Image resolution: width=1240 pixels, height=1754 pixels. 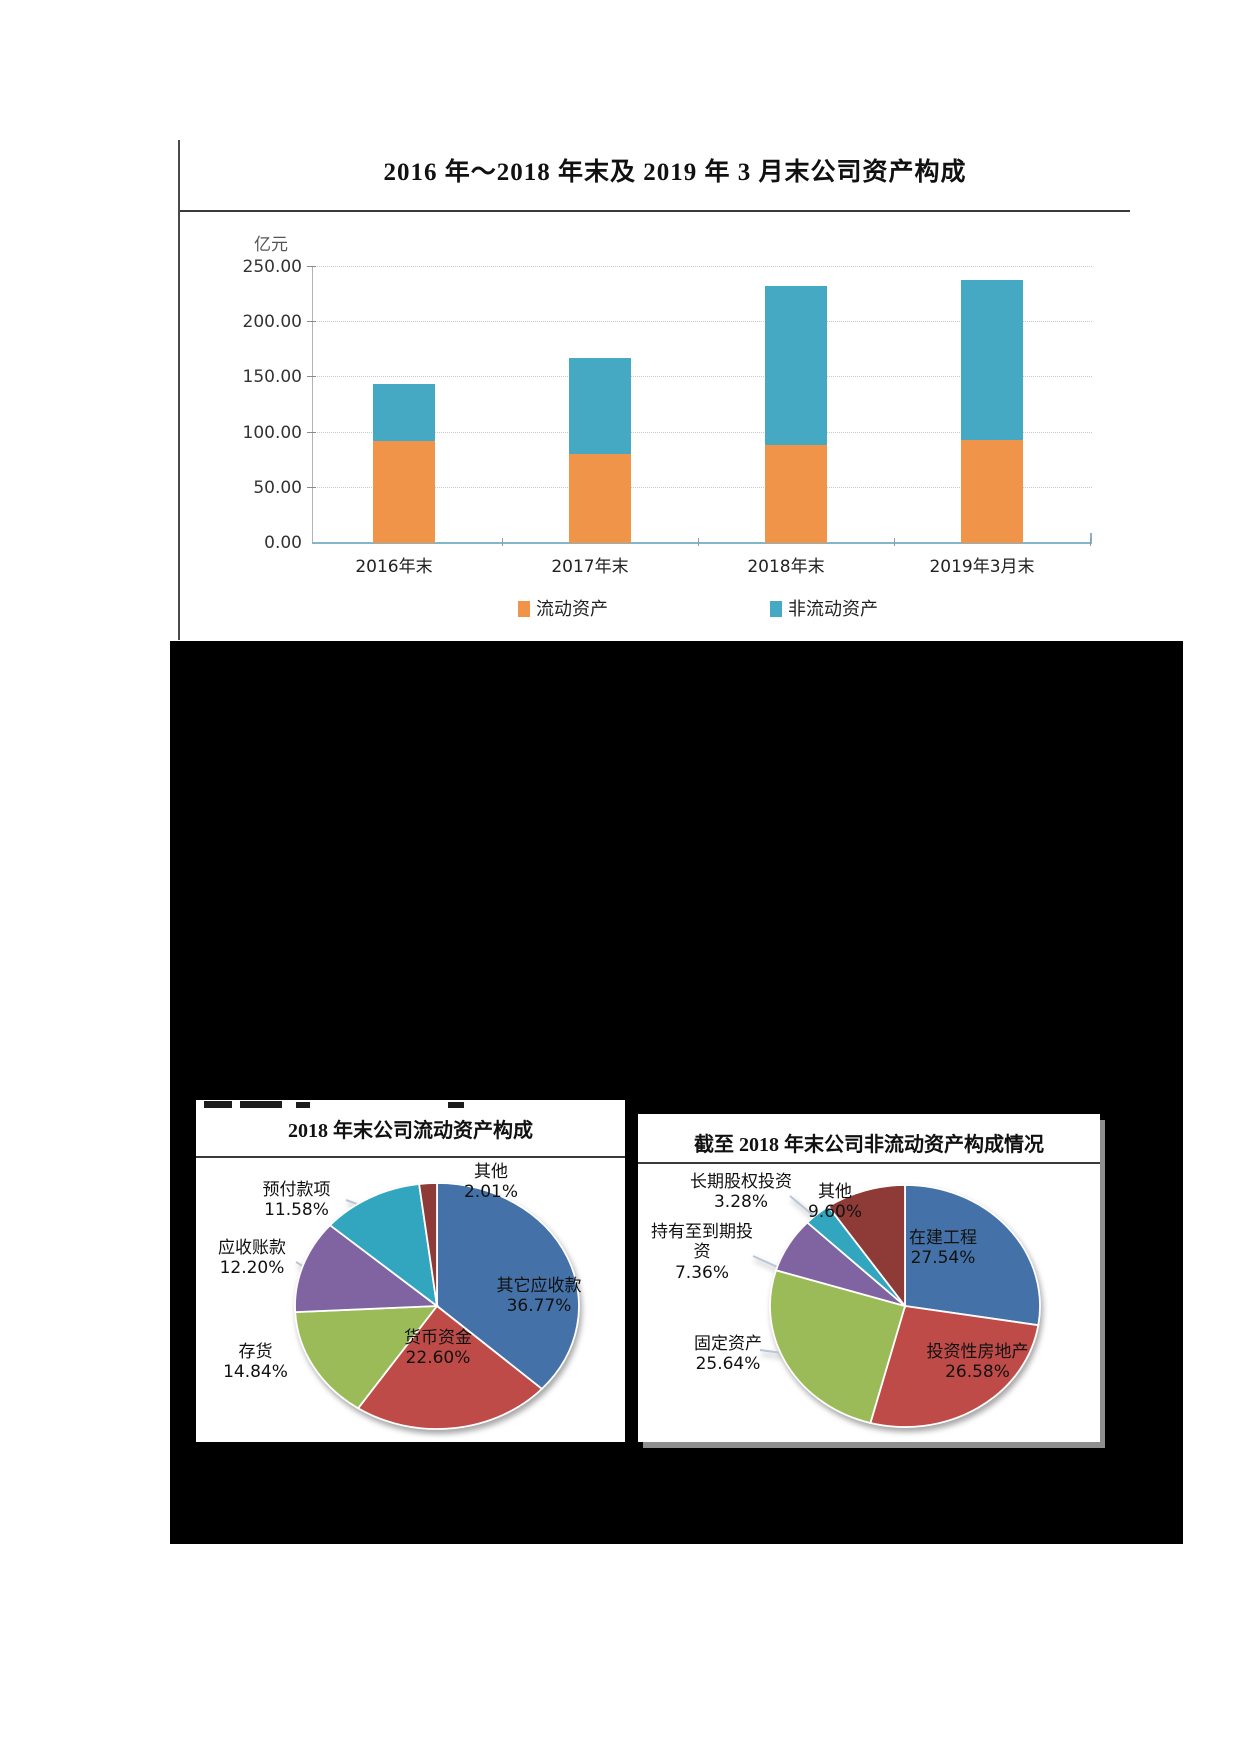 I want to click on pie2-label-other: 其他 9.60%, so click(x=835, y=1202).